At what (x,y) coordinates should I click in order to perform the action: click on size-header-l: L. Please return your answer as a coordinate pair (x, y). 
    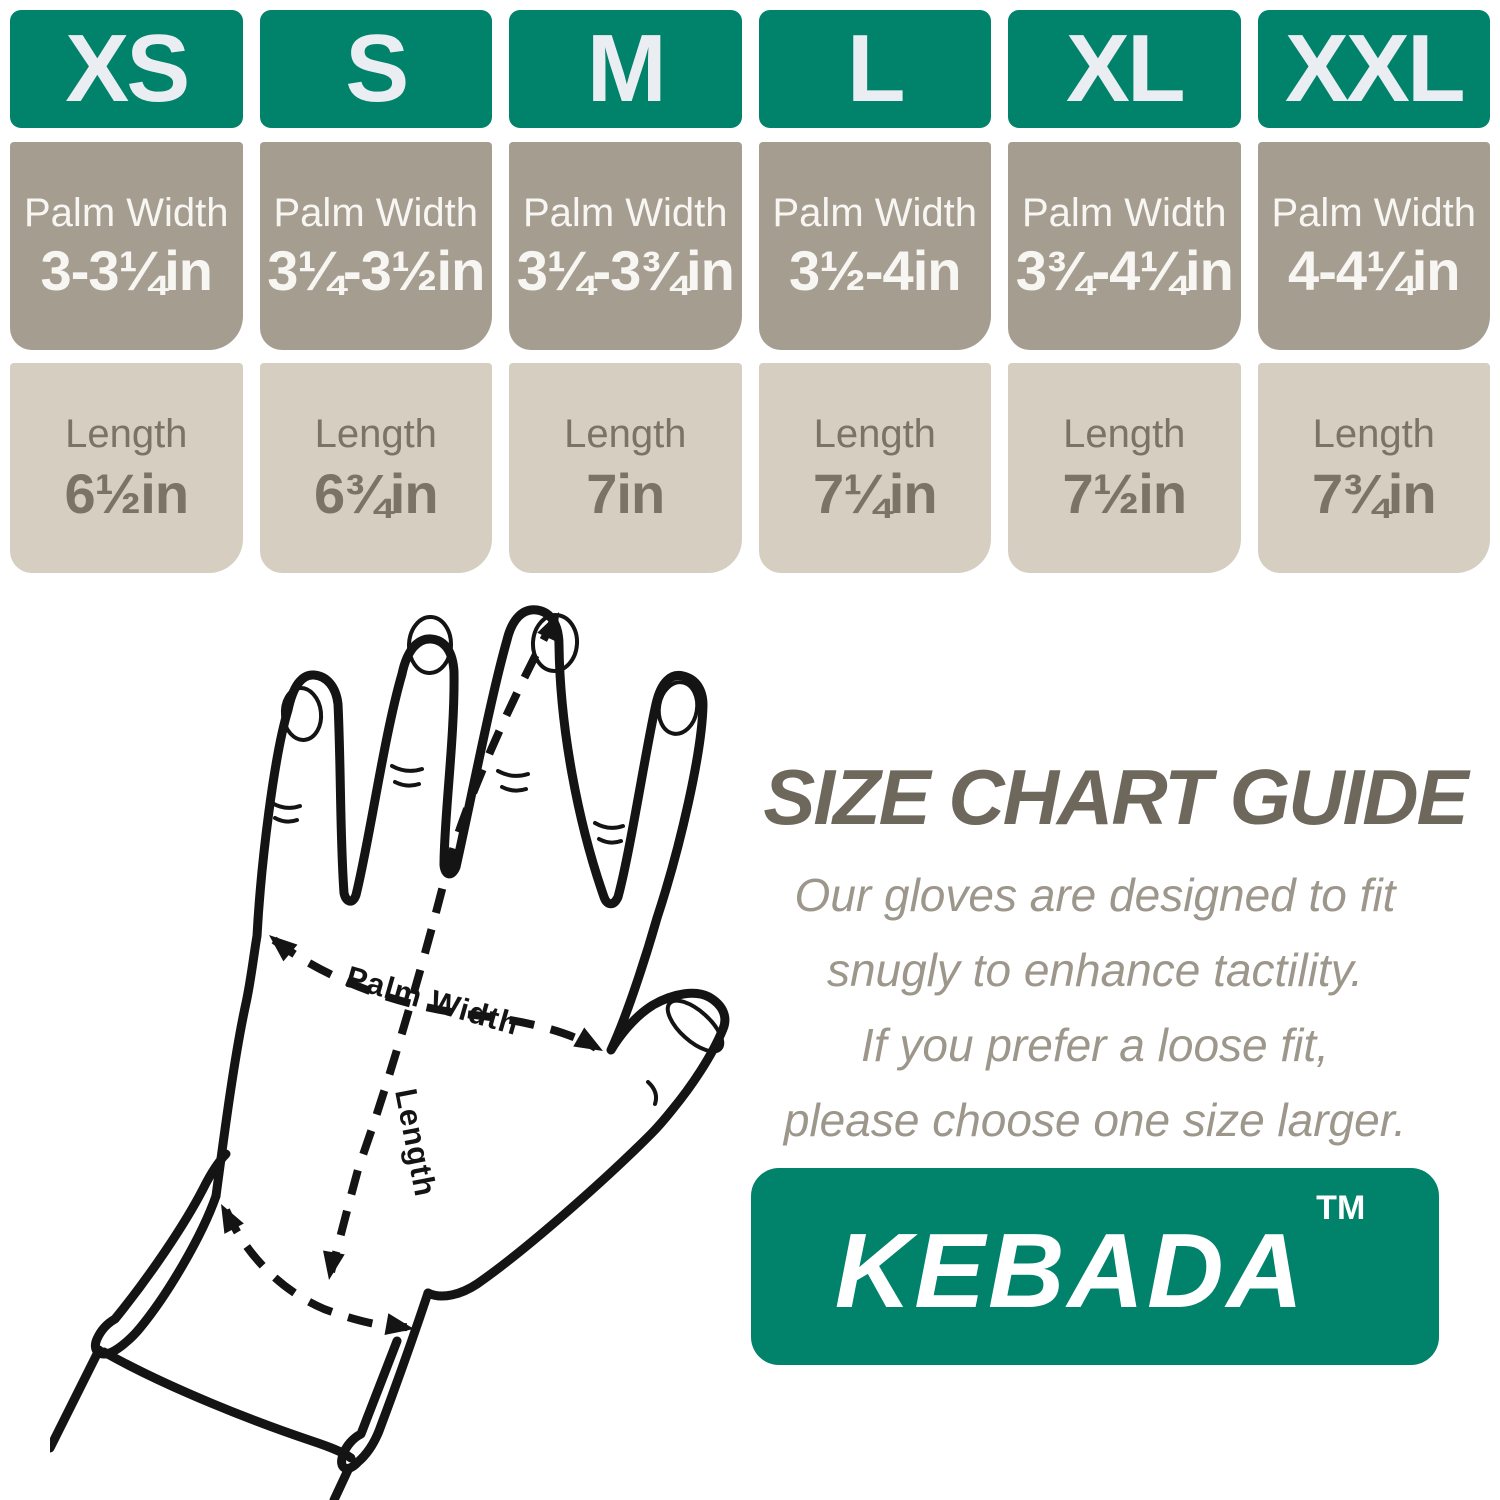
    Looking at the image, I should click on (874, 69).